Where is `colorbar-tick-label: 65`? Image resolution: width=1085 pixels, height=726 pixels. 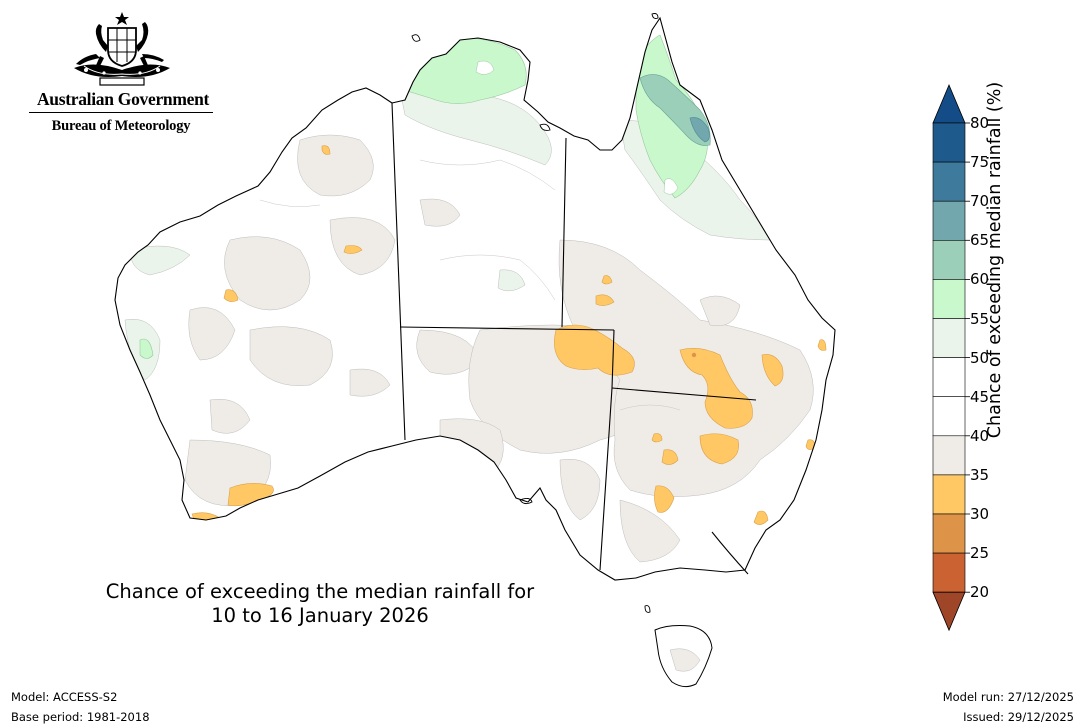 colorbar-tick-label: 65 is located at coordinates (980, 240).